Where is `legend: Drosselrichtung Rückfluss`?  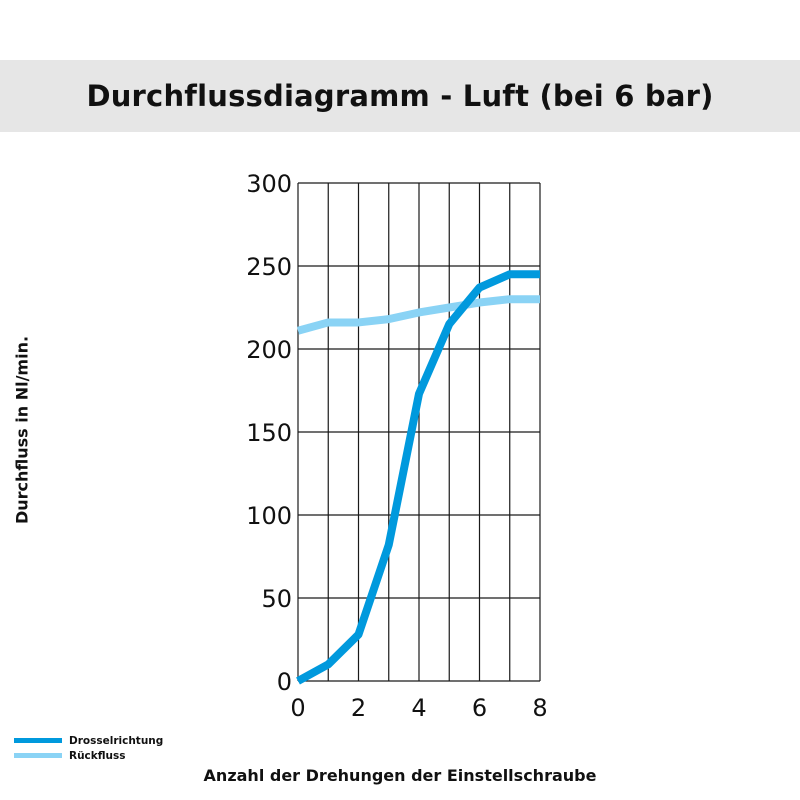 legend: Drosselrichtung Rückfluss is located at coordinates (88, 748).